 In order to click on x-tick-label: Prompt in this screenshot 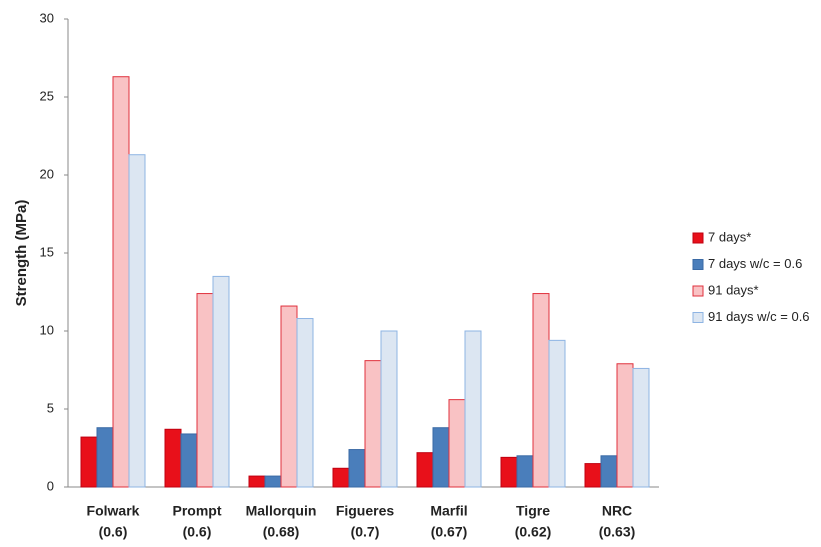, I will do `click(197, 511)`.